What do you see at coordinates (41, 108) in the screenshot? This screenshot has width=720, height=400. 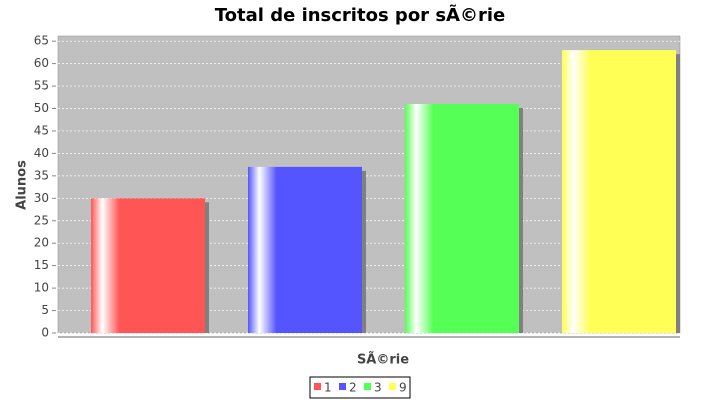 I see `y-tick-label: 50` at bounding box center [41, 108].